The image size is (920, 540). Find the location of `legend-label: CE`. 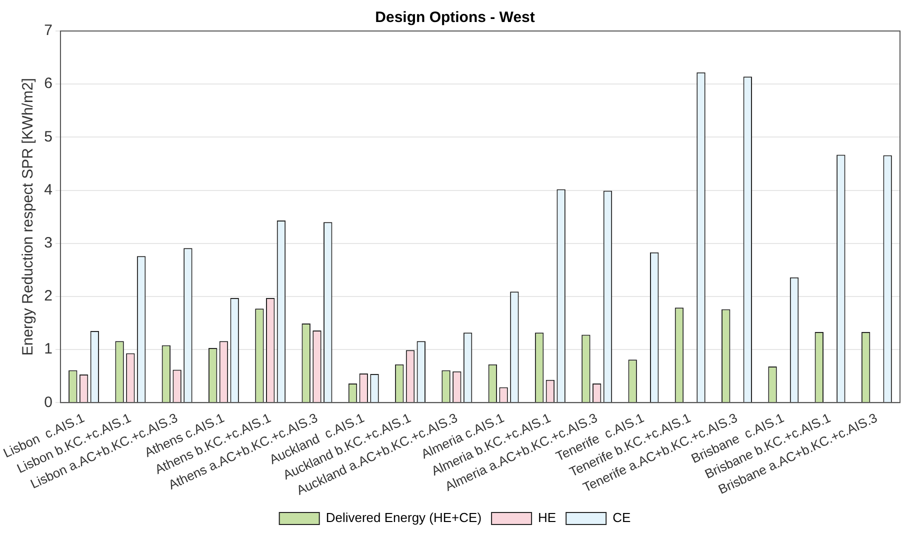

legend-label: CE is located at coordinates (621, 518).